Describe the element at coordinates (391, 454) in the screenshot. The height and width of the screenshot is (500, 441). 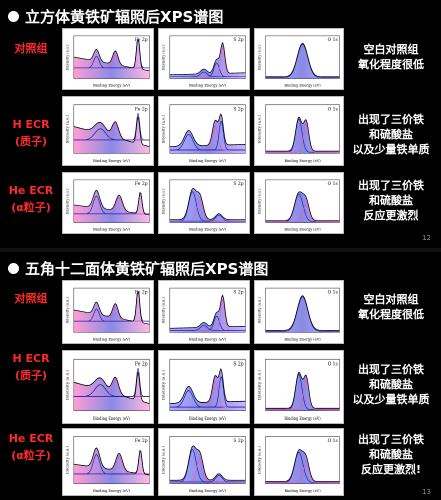
I see `row-description: 出现了三价铁 和硫酸盐 反应更激烈!` at that location.